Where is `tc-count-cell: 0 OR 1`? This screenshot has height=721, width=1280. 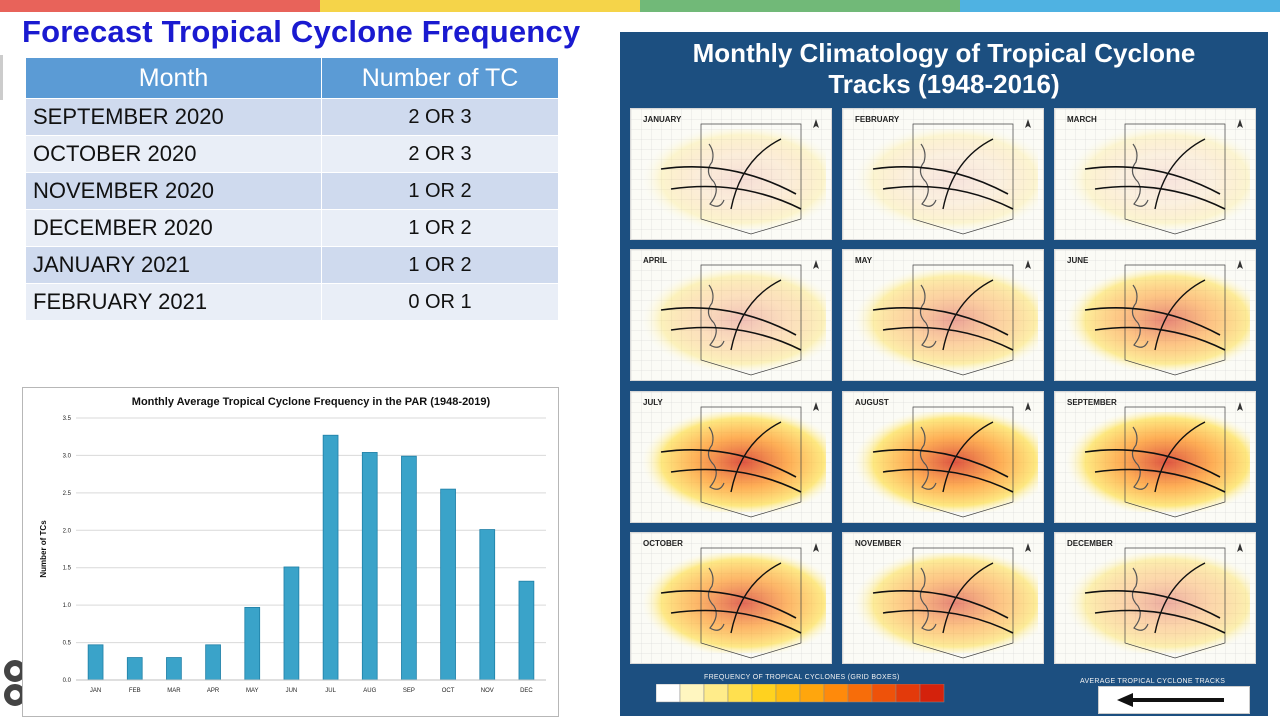 tc-count-cell: 0 OR 1 is located at coordinates (440, 302).